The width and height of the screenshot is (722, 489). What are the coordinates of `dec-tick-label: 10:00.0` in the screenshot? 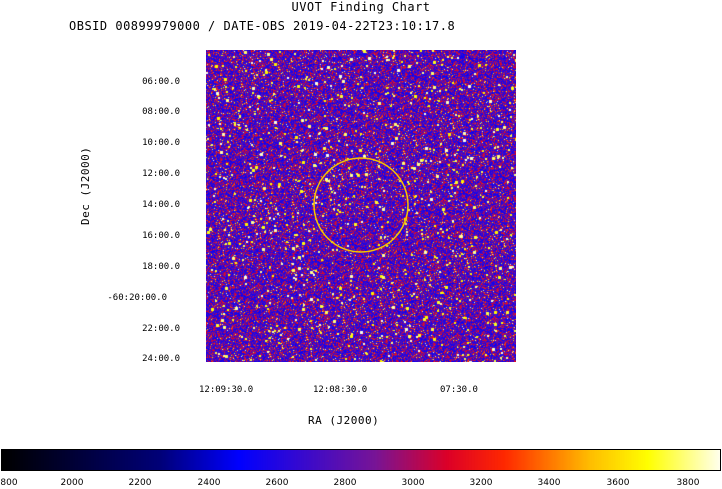 It's located at (161, 143).